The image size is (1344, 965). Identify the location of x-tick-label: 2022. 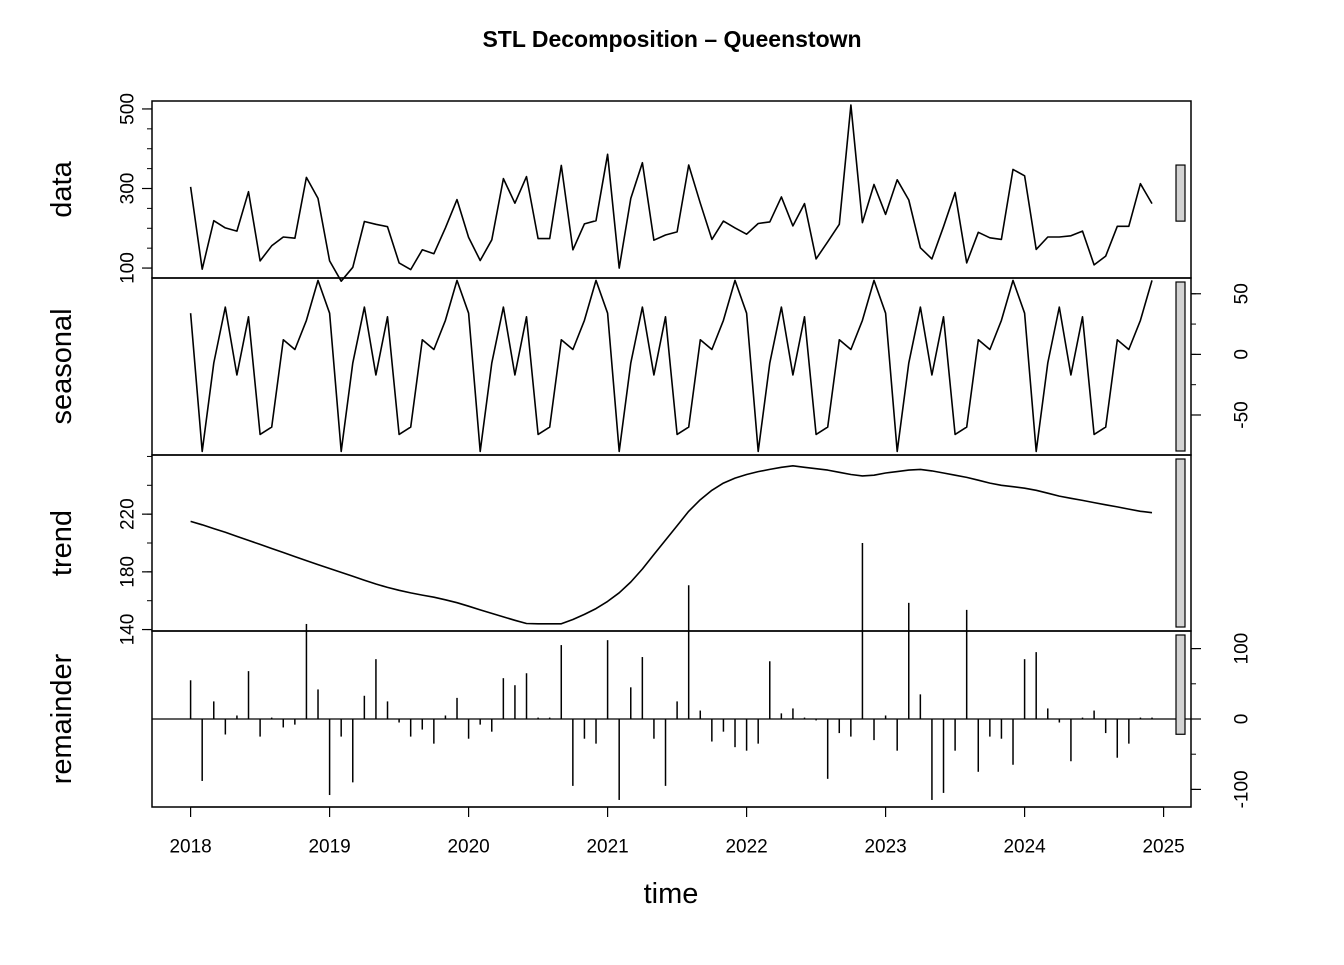
(746, 847).